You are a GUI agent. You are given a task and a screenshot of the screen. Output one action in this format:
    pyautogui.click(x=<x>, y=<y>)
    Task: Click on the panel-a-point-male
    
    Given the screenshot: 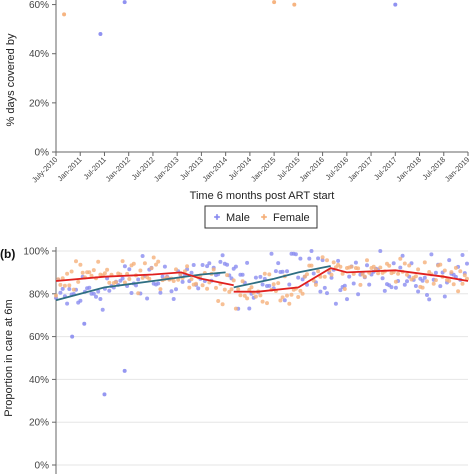 What is the action you would take?
    pyautogui.click(x=100, y=34)
    